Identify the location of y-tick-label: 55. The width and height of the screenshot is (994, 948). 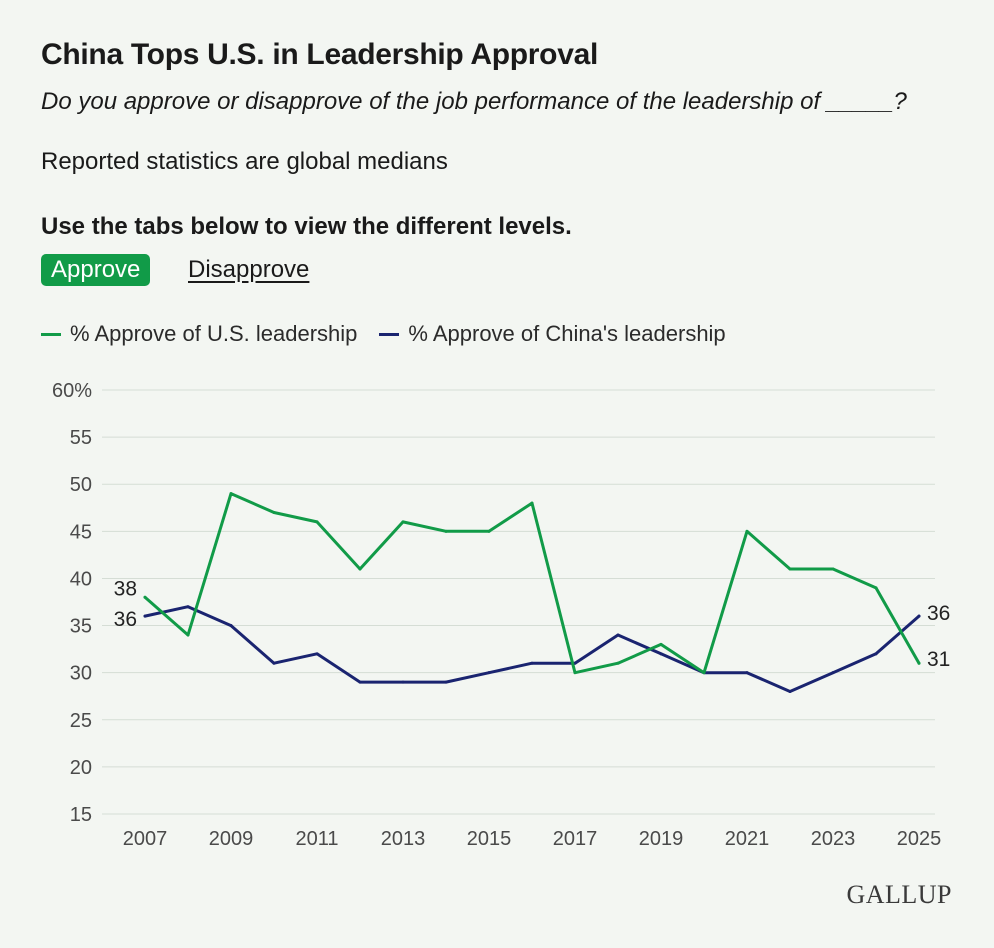
(81, 438).